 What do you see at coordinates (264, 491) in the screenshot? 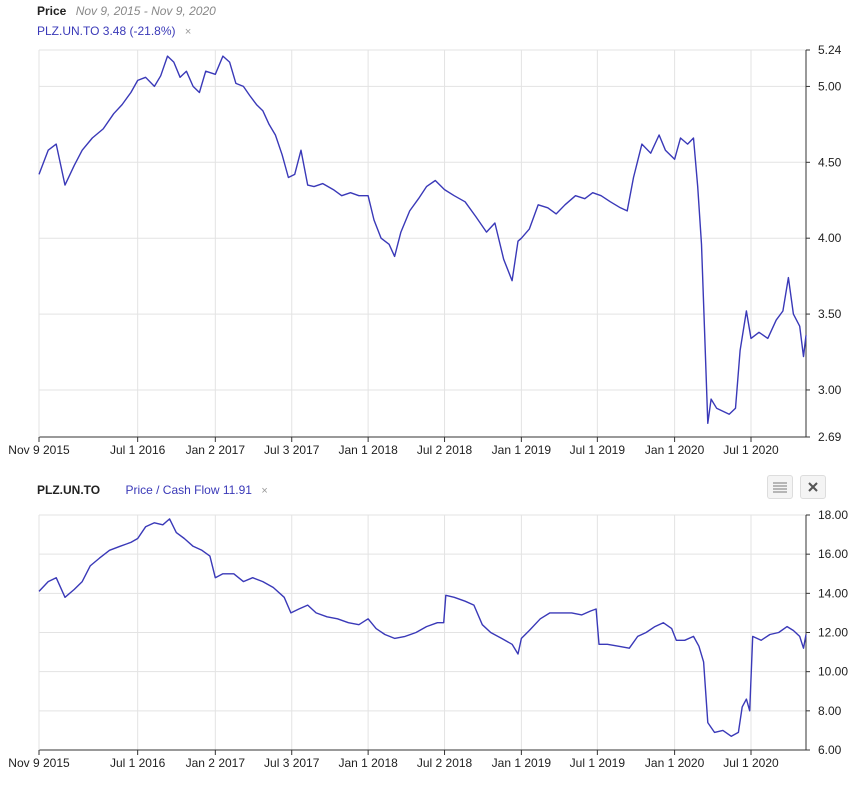
I see `remove-indicator-icon: ×` at bounding box center [264, 491].